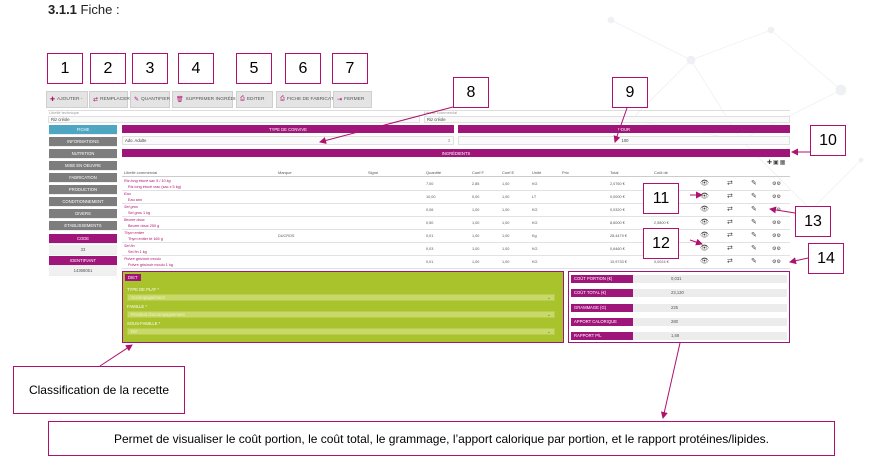 The height and width of the screenshot is (476, 871). Describe the element at coordinates (770, 163) in the screenshot. I see `add-circle-icon: ✚` at that location.